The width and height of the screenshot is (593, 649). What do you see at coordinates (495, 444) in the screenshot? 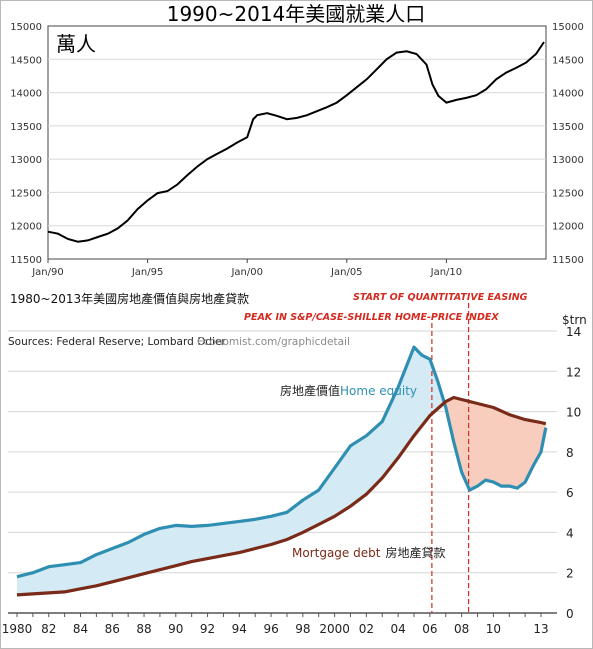
I see `chart2-deficit-fill` at bounding box center [495, 444].